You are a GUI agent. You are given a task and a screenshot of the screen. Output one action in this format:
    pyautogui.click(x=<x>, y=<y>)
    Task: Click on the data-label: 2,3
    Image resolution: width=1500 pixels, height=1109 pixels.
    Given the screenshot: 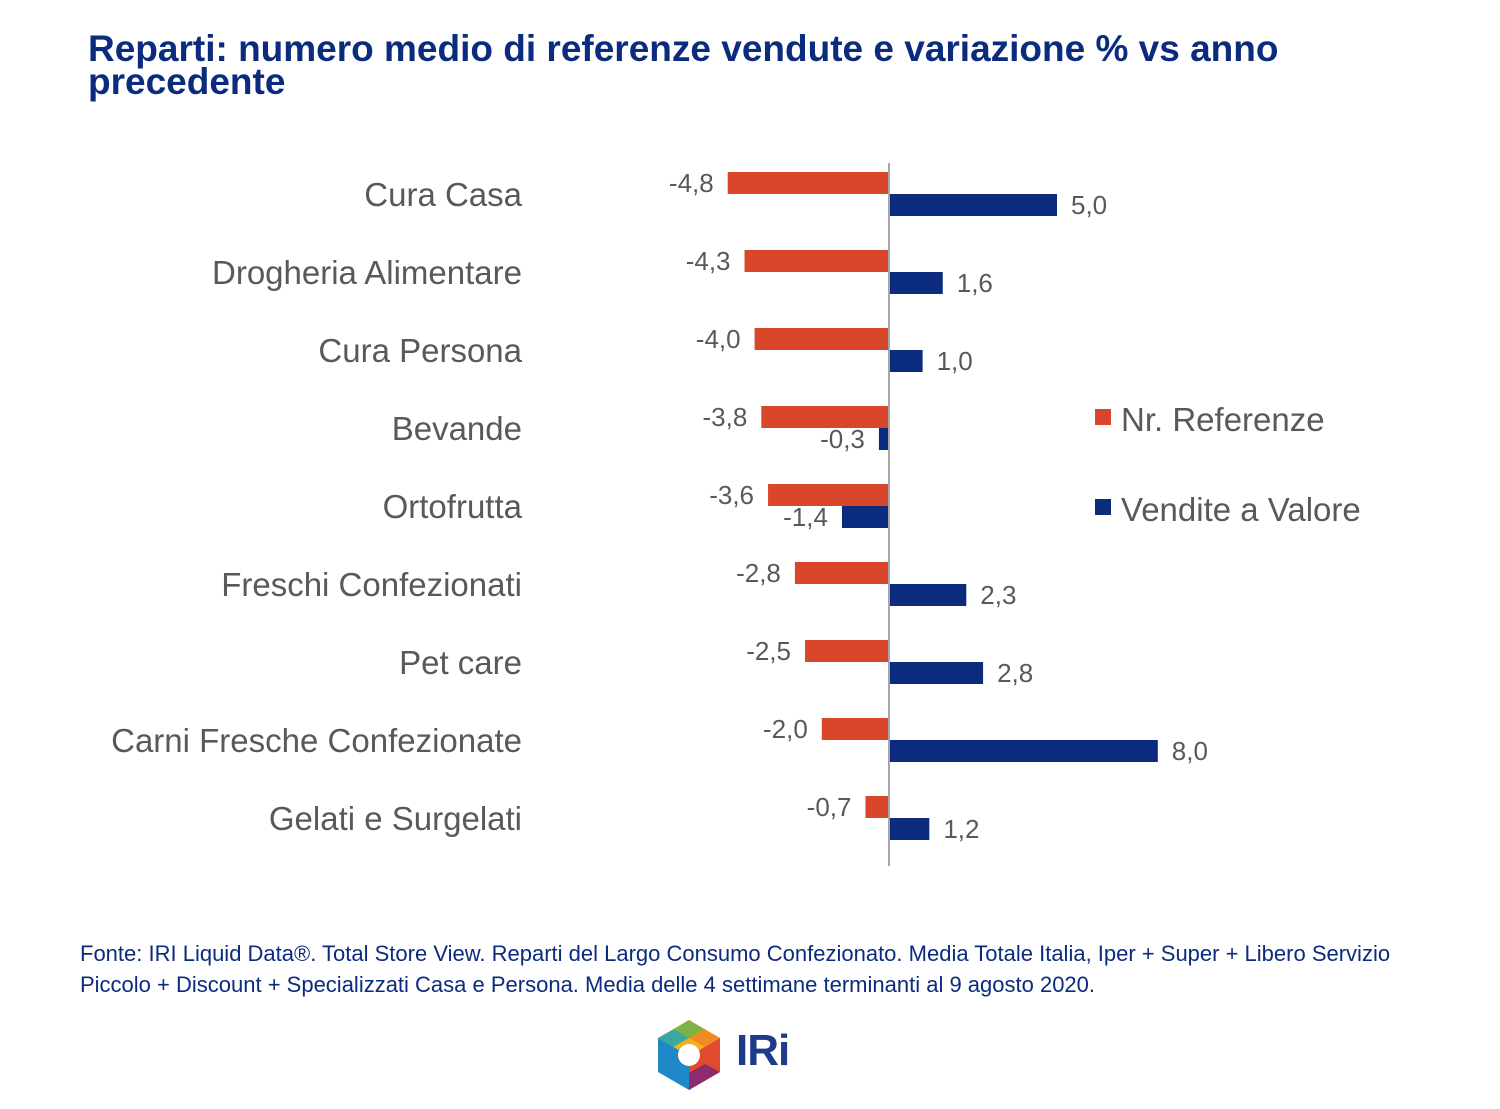 What is the action you would take?
    pyautogui.click(x=998, y=595)
    